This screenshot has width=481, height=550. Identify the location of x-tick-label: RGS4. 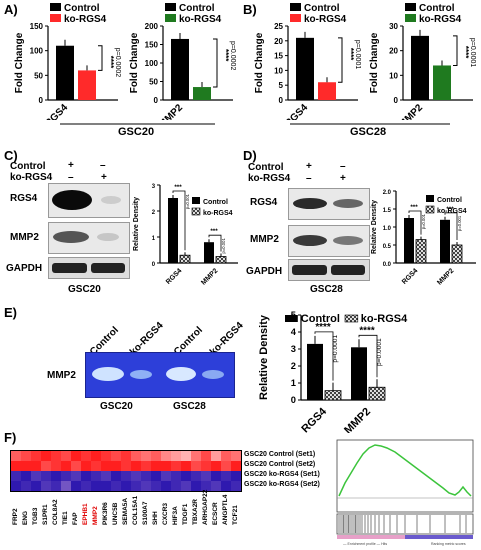
(174, 276).